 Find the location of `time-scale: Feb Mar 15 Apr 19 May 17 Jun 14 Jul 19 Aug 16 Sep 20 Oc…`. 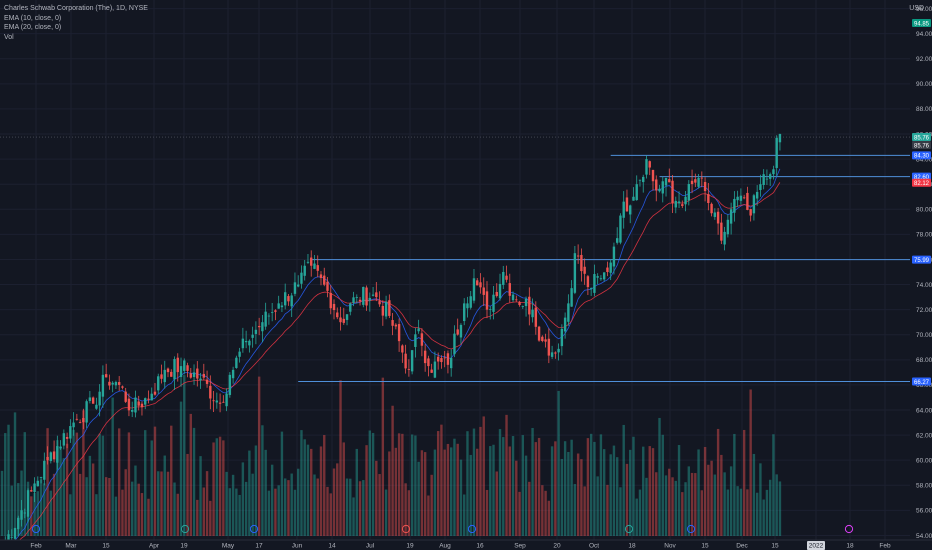

time-scale: Feb Mar 15 Apr 19 May 17 Jun 14 Jul 19 Aug 16 Sep 20 Oc… is located at coordinates (466, 544).